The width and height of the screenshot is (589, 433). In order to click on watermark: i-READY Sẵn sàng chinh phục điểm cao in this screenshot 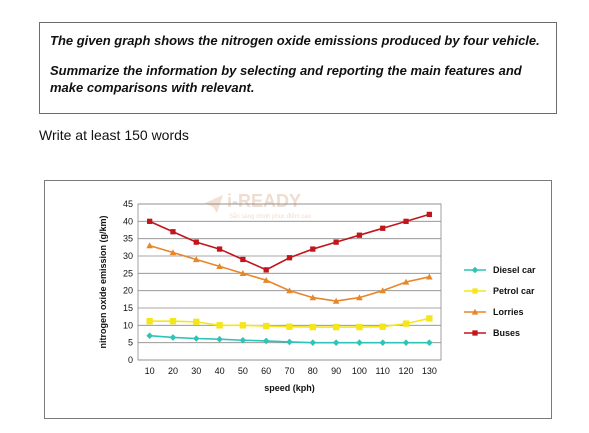, I will do `click(258, 205)`.